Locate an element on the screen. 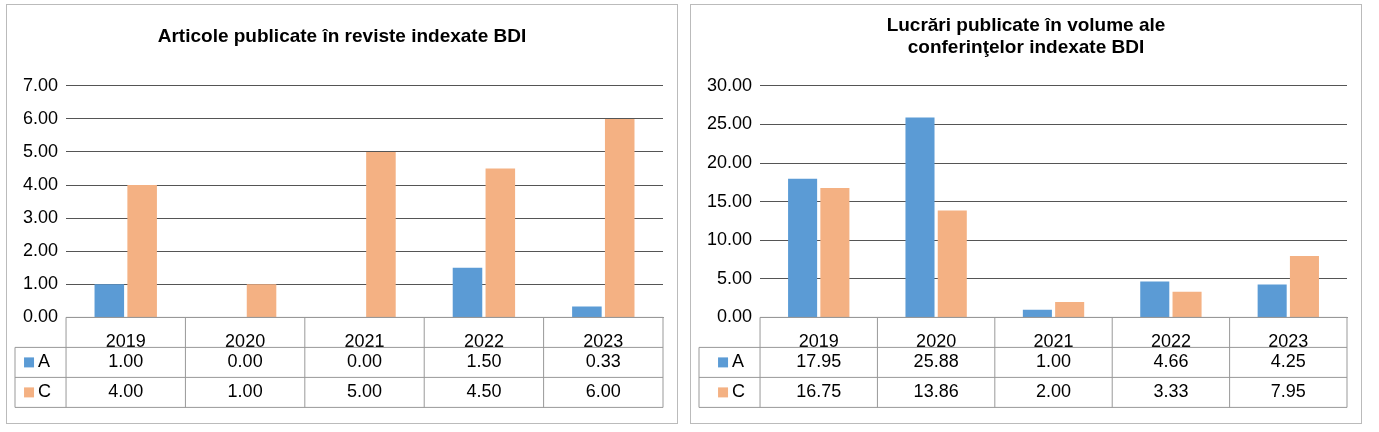 Image resolution: width=1379 pixels, height=432 pixels. data-label: 4.50 is located at coordinates (484, 391).